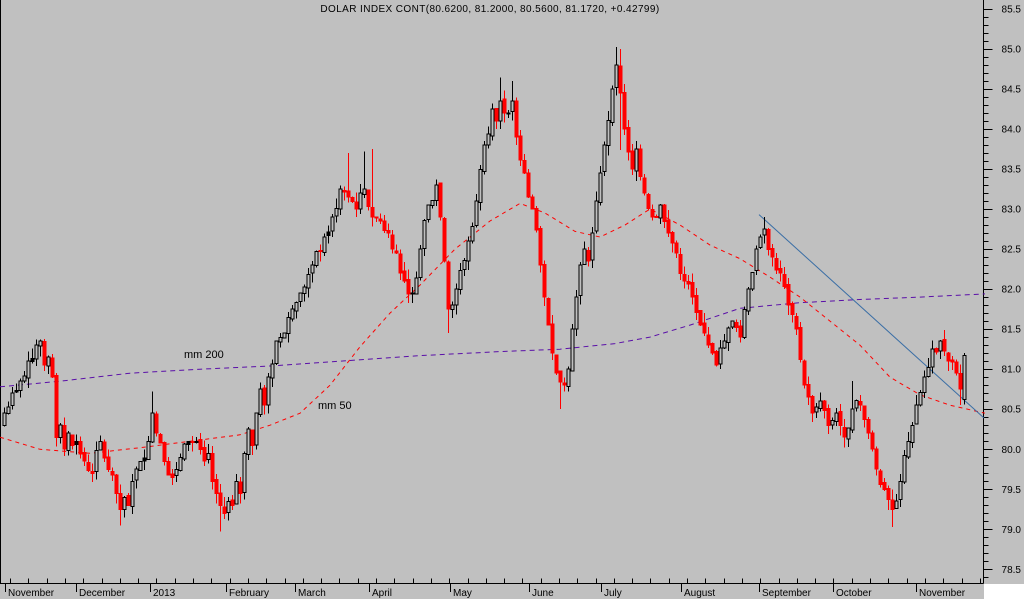  I want to click on x-axis-label: July, so click(613, 593).